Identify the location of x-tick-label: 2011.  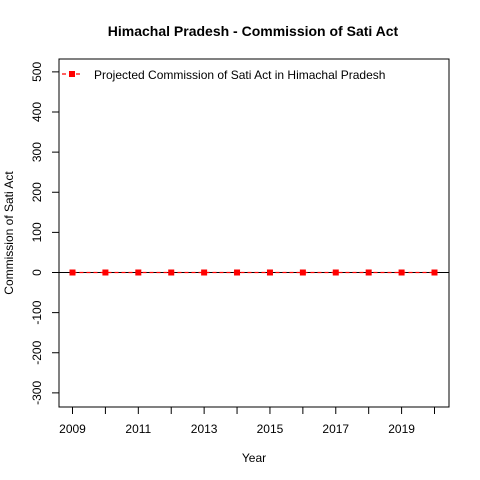
(138, 429).